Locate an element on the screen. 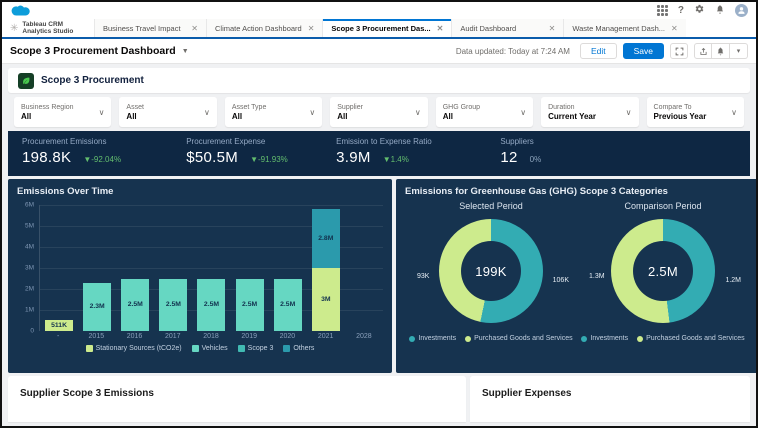 The width and height of the screenshot is (758, 428). leaf-icon is located at coordinates (26, 80).